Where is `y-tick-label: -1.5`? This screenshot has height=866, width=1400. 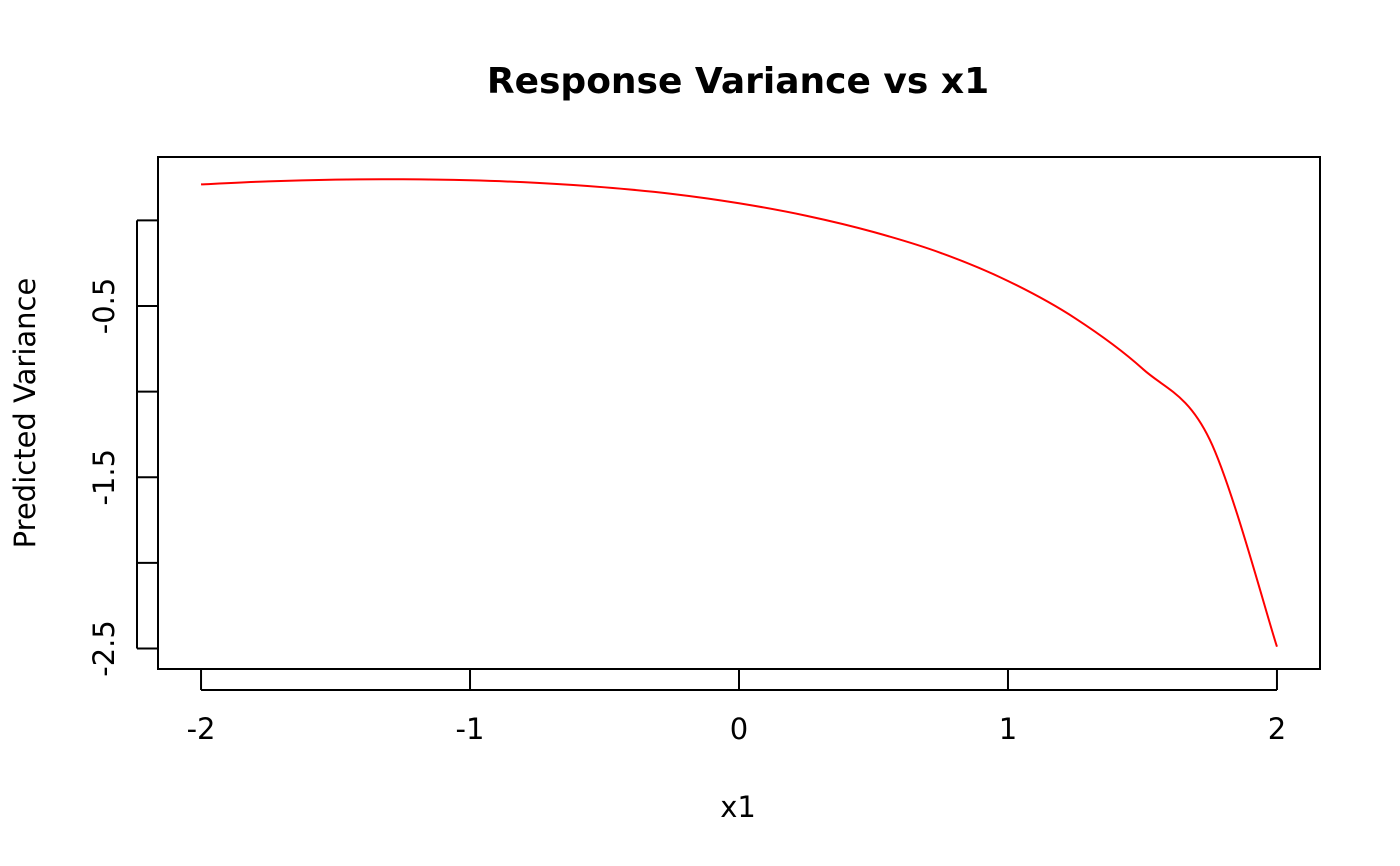 y-tick-label: -1.5 is located at coordinates (104, 477).